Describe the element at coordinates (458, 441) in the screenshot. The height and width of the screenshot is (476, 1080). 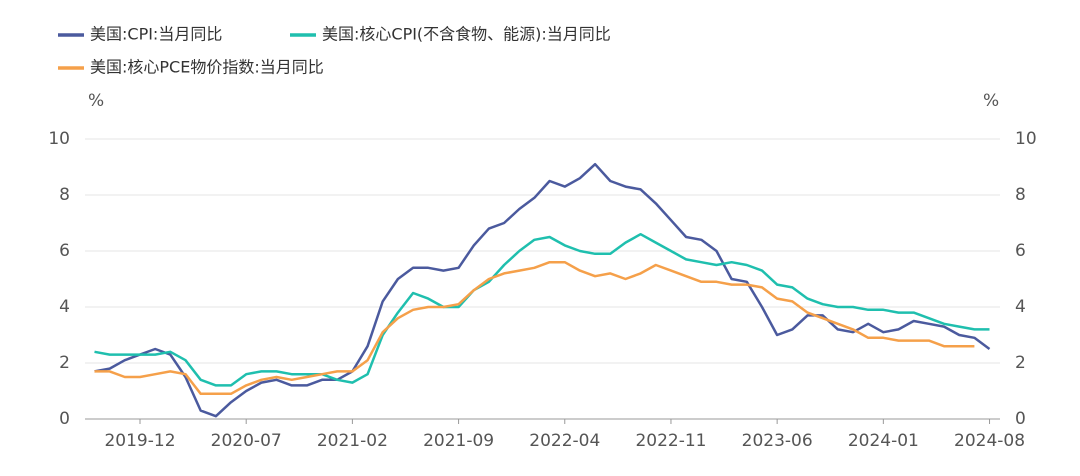
I see `x-tick-label: 2021-09` at that location.